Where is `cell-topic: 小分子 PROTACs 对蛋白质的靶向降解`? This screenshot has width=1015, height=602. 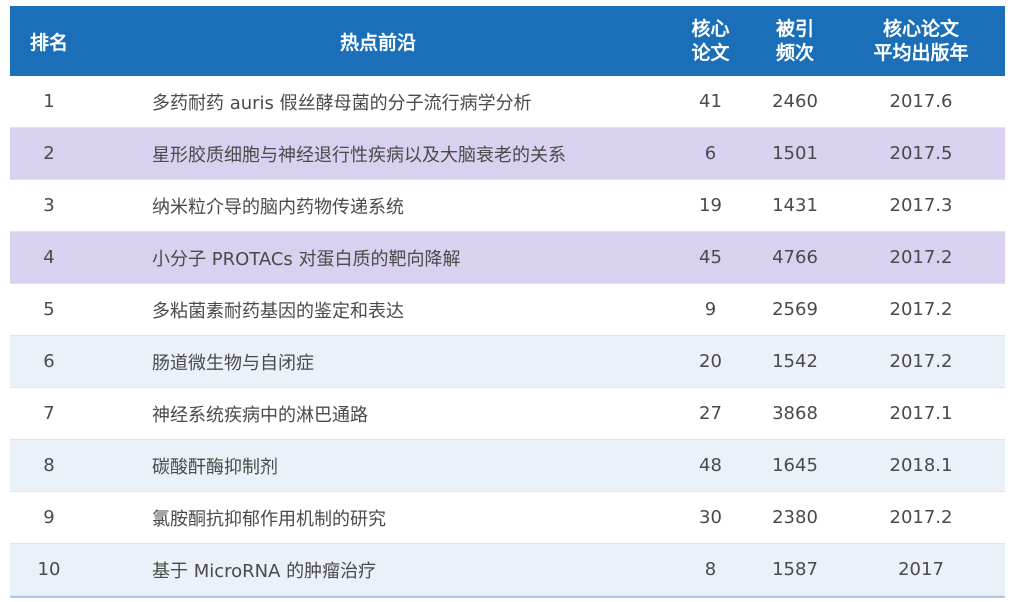 cell-topic: 小分子 PROTACs 对蛋白质的靶向降解 is located at coordinates (306, 259).